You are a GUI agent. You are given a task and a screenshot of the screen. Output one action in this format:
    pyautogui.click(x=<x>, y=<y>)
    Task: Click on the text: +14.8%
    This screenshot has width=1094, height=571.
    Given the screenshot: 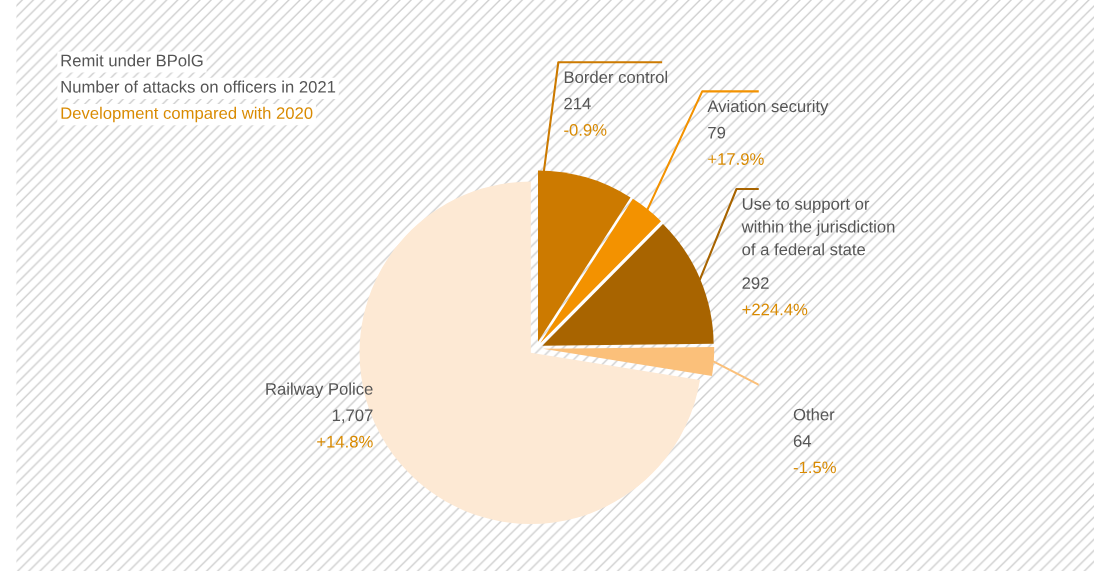 What is the action you would take?
    pyautogui.click(x=345, y=441)
    